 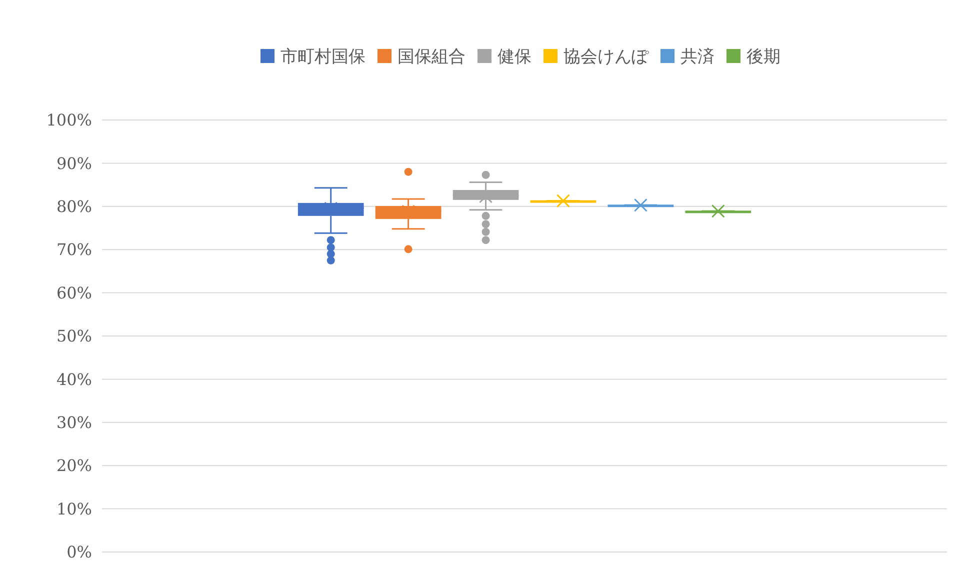 What do you see at coordinates (515, 57) in the screenshot?
I see `legend-label: 健保` at bounding box center [515, 57].